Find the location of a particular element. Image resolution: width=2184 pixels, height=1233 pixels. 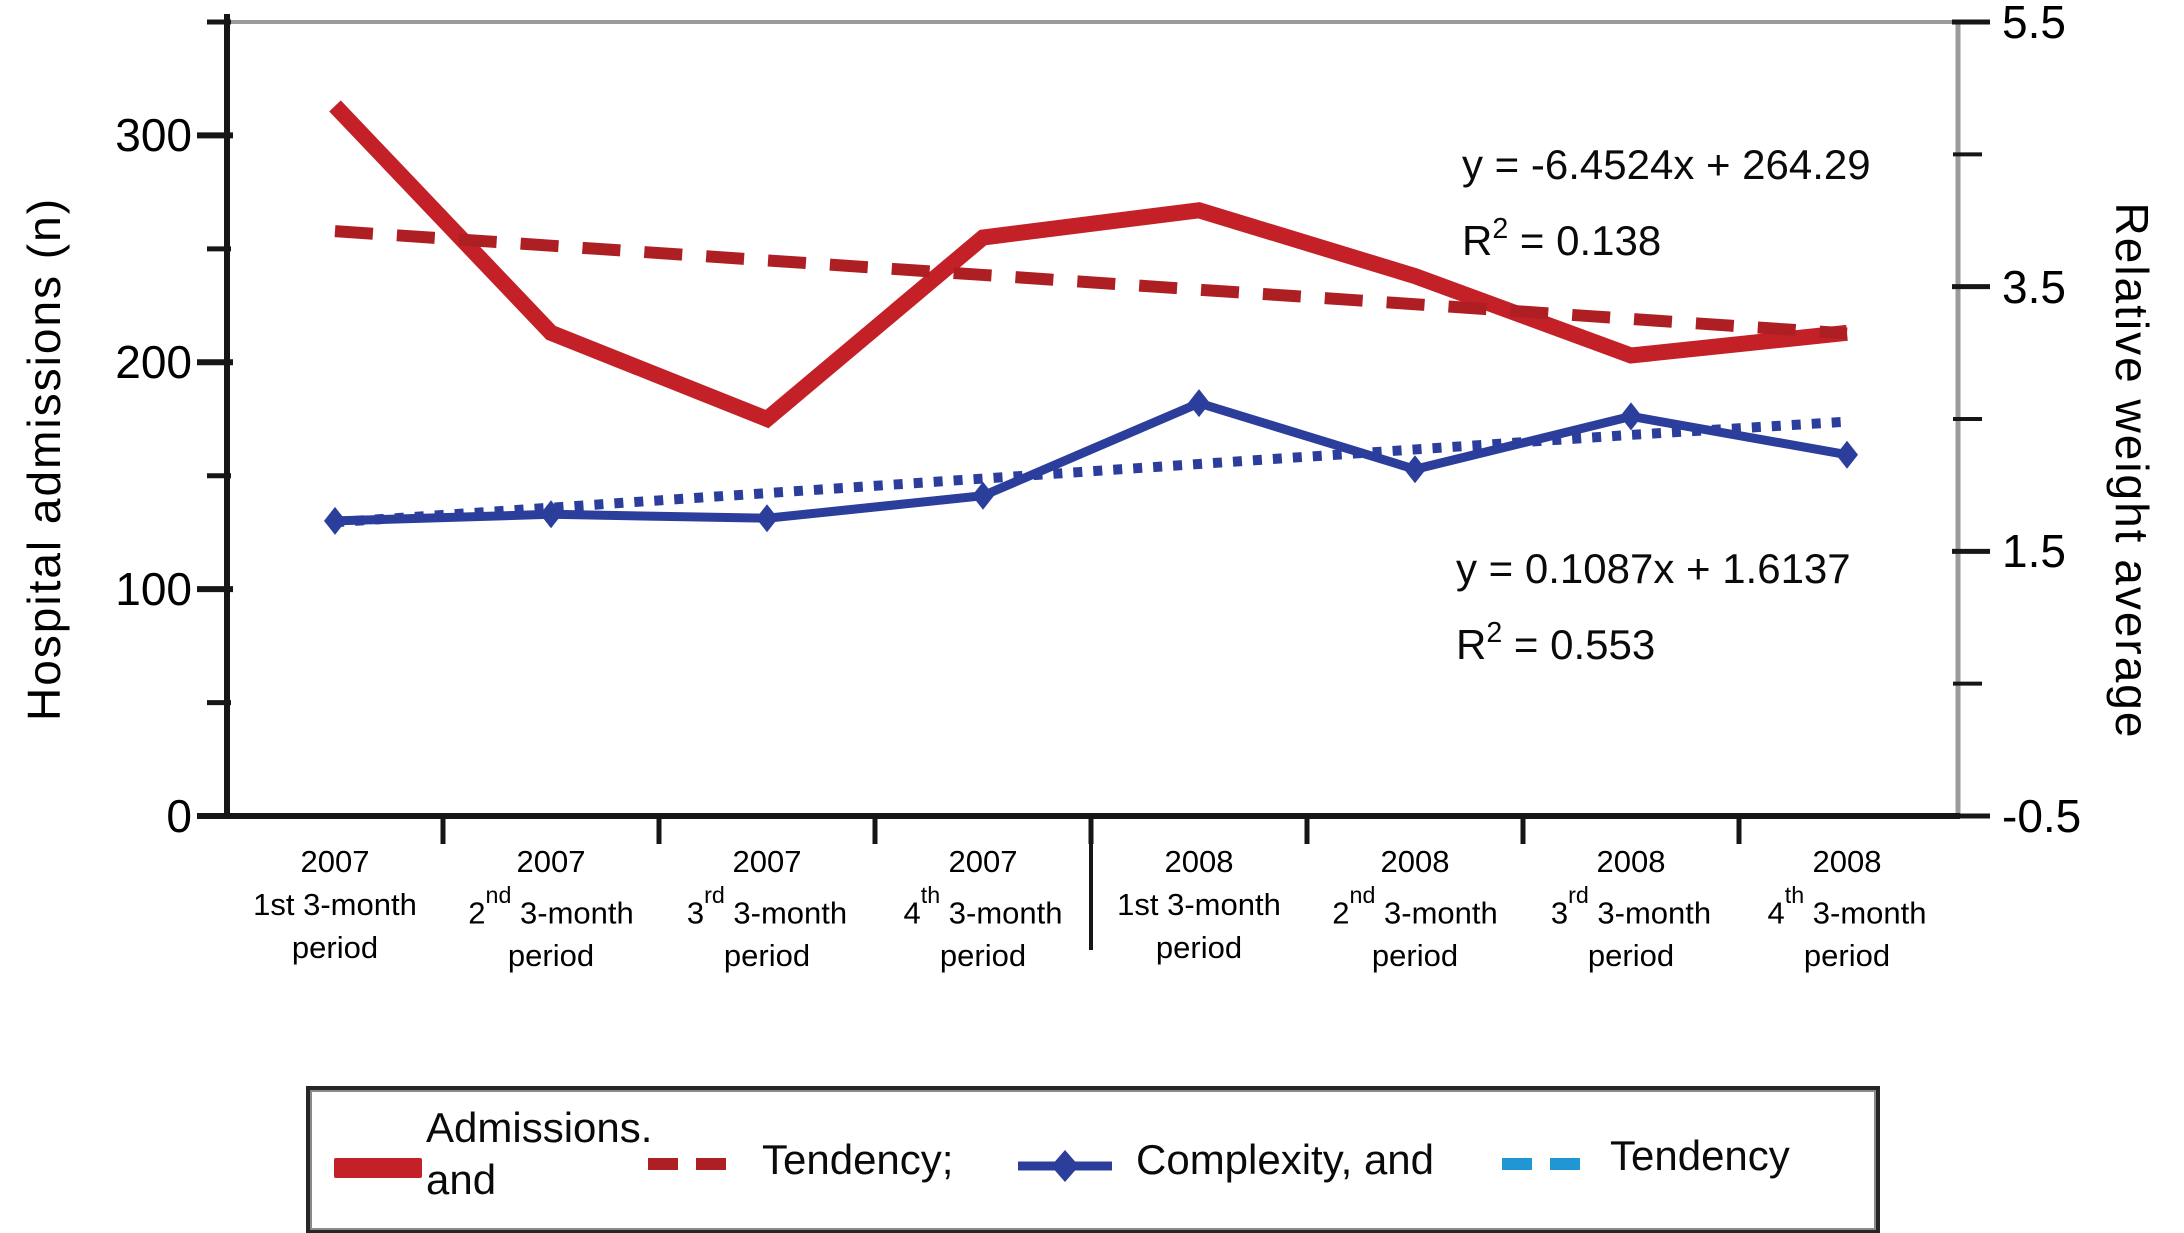

left-axis-tick-label: 300 is located at coordinates (153, 135).